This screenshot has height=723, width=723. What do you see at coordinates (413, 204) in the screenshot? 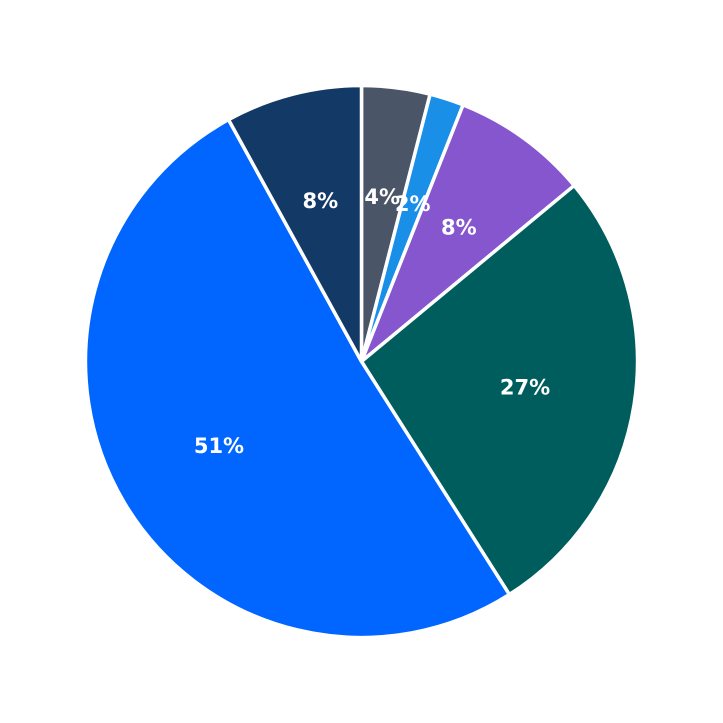
I see `pie-slice-label-1: 2%` at bounding box center [413, 204].